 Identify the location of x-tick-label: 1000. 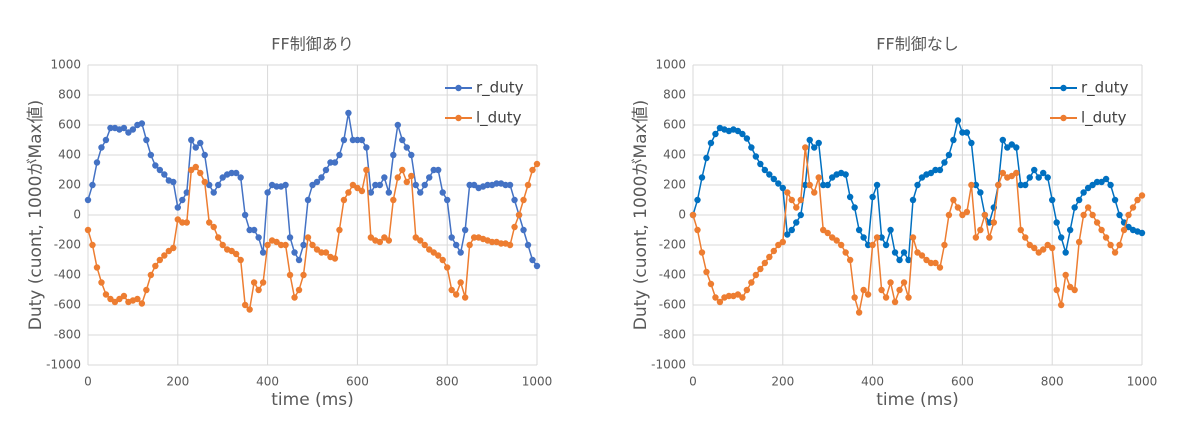
(537, 382).